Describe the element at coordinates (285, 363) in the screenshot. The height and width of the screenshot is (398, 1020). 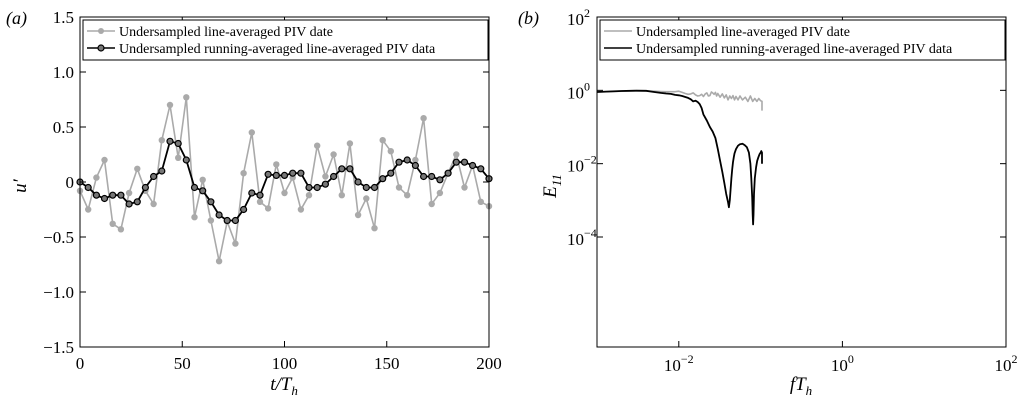
I see `panel-a-xtick-label: 100` at that location.